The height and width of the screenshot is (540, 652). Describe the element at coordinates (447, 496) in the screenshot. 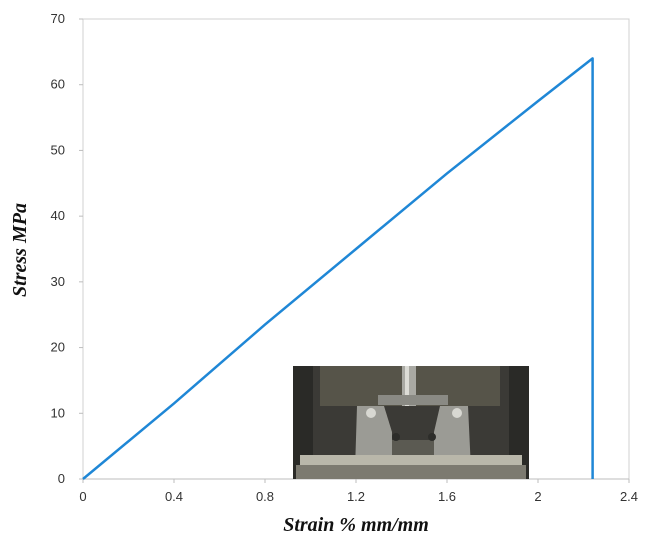

I see `x-tick-label: 1.6` at that location.